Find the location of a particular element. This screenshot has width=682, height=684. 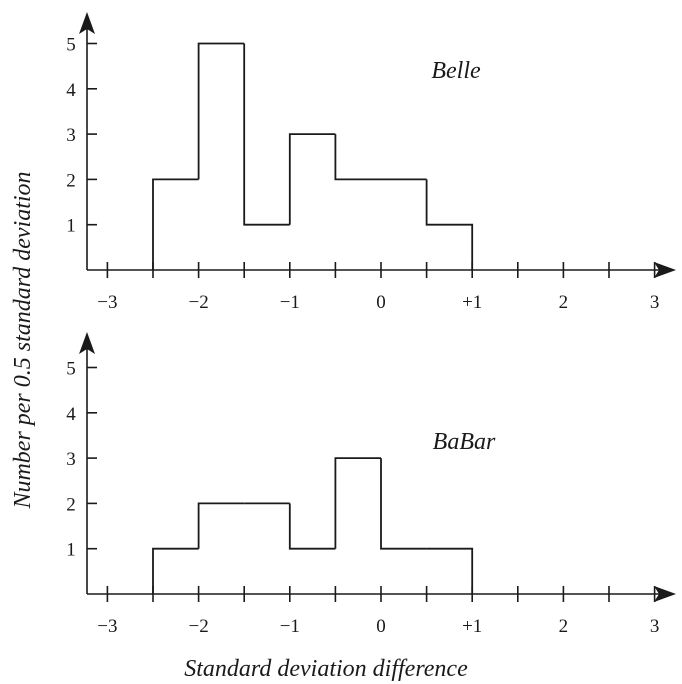

babar-x-tick-label: −3 is located at coordinates (107, 626).